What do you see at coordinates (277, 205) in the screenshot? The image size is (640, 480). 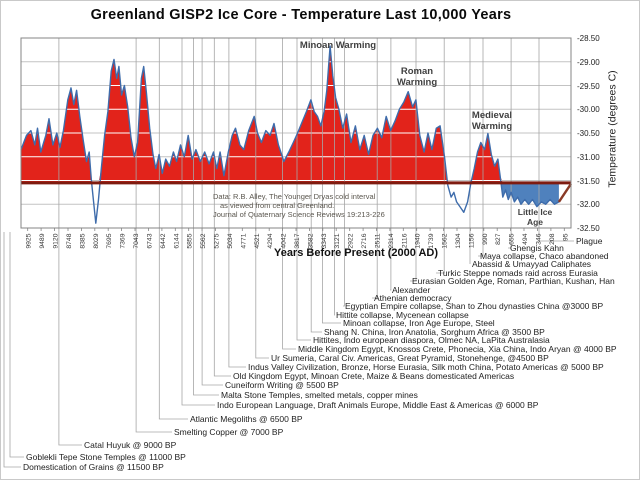 I see `source-note-line: as viewed from central Greenland.` at bounding box center [277, 205].